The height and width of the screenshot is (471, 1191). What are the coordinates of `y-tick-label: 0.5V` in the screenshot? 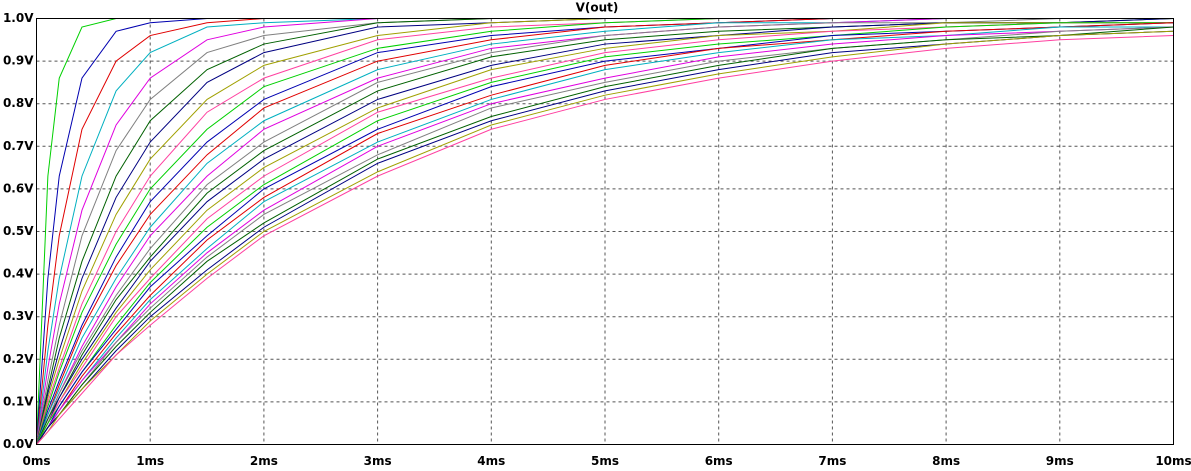 It's located at (18, 231).